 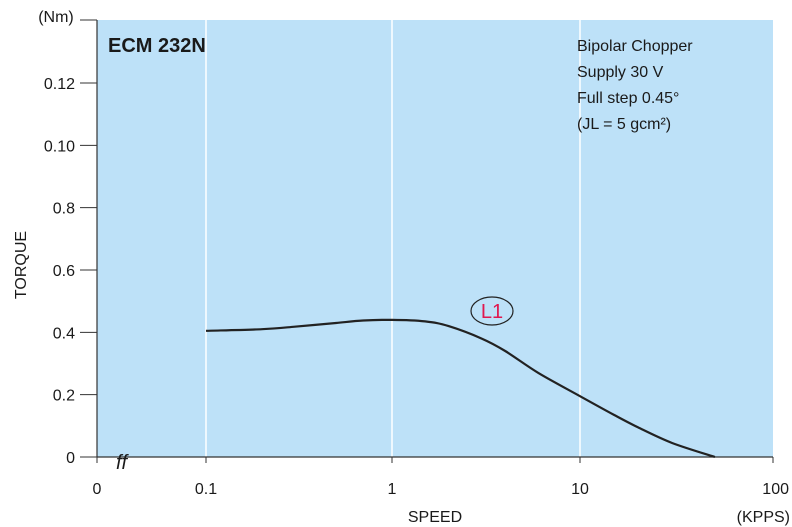 I want to click on x-tick-label: 1, so click(x=392, y=489).